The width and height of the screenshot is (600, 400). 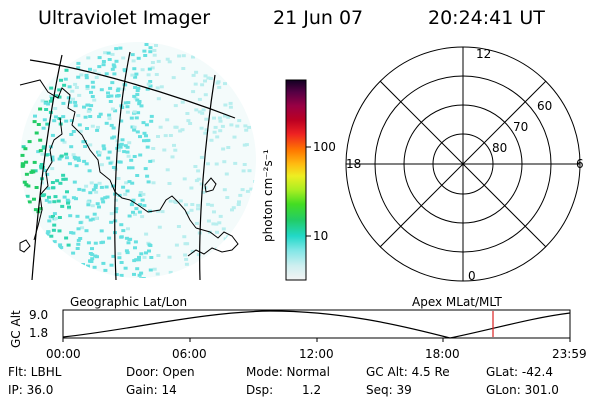 What do you see at coordinates (316, 324) in the screenshot?
I see `altitude-curve` at bounding box center [316, 324].